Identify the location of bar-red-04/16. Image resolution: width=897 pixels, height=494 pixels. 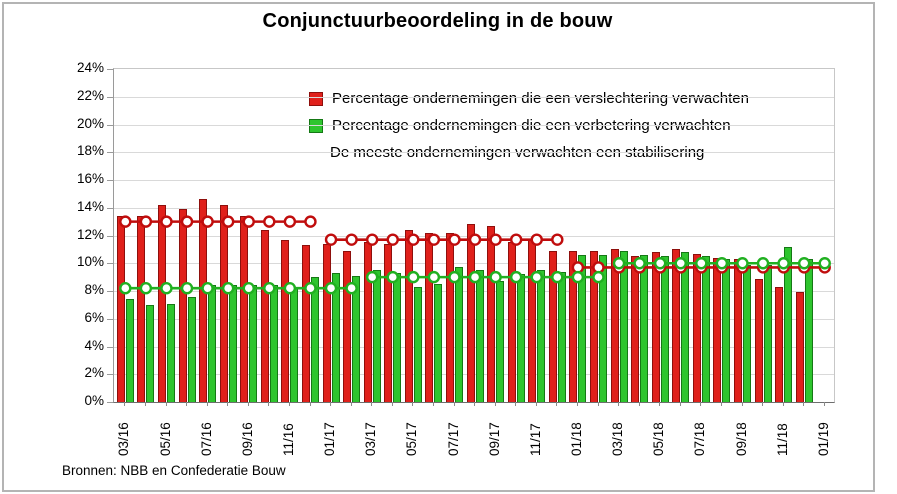
(141, 309).